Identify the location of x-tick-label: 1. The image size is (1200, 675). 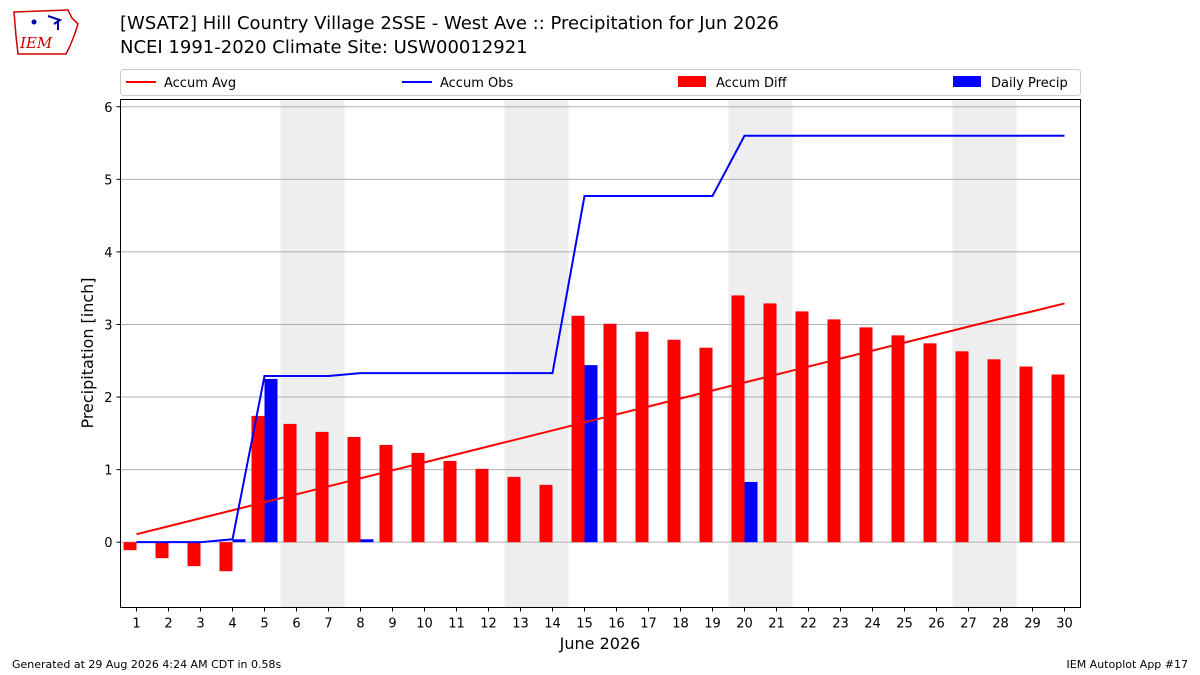
(136, 624).